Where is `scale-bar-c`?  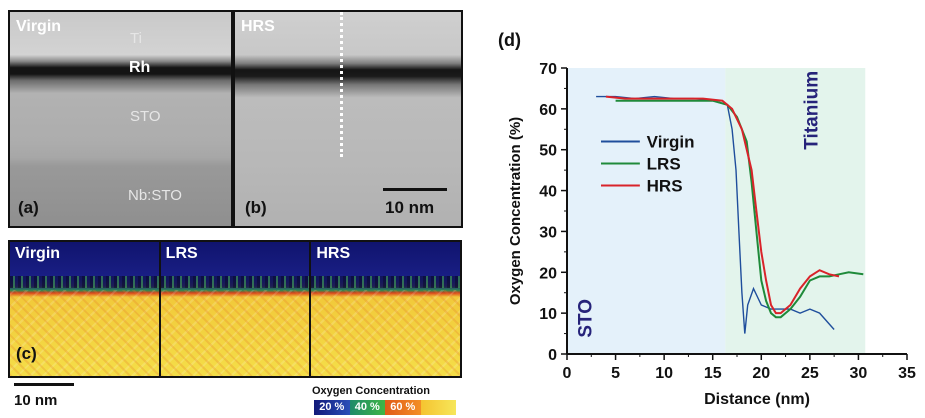 scale-bar-c is located at coordinates (44, 384).